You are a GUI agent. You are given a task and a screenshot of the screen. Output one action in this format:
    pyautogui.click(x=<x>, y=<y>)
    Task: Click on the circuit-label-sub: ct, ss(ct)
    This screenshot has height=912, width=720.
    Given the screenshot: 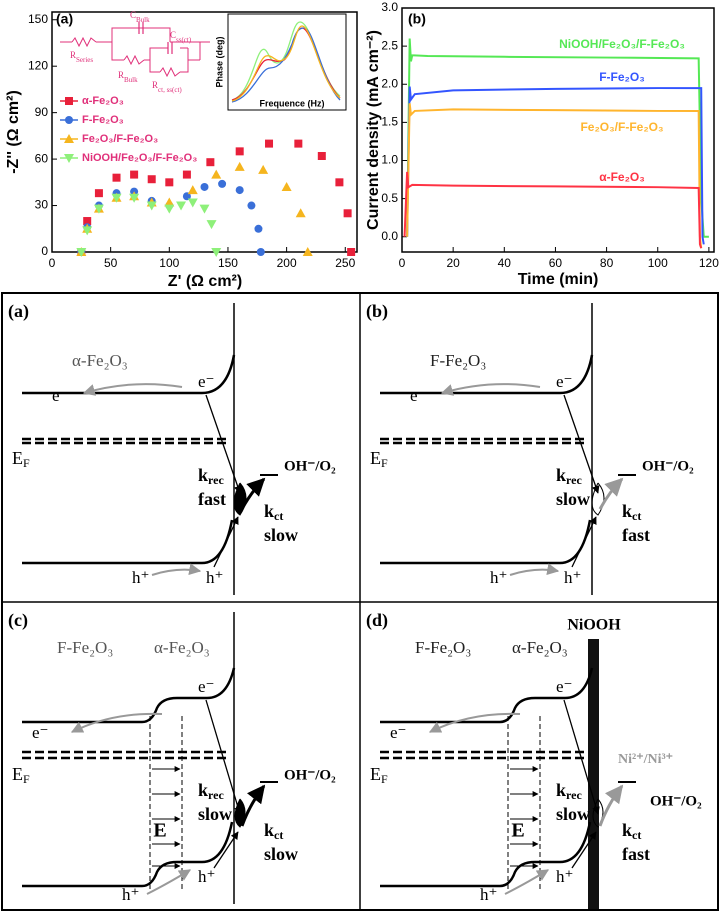 What is the action you would take?
    pyautogui.click(x=170, y=90)
    